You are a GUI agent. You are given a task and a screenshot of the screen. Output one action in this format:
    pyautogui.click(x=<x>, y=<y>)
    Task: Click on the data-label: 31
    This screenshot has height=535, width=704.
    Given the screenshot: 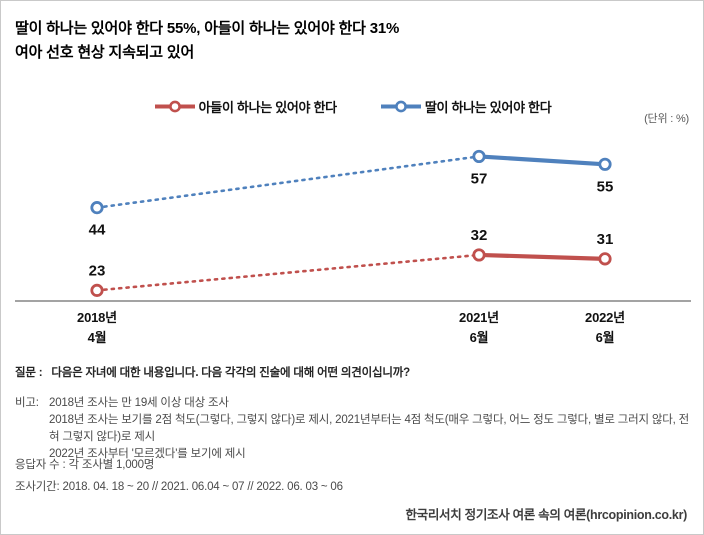 What is the action you would take?
    pyautogui.click(x=605, y=239)
    